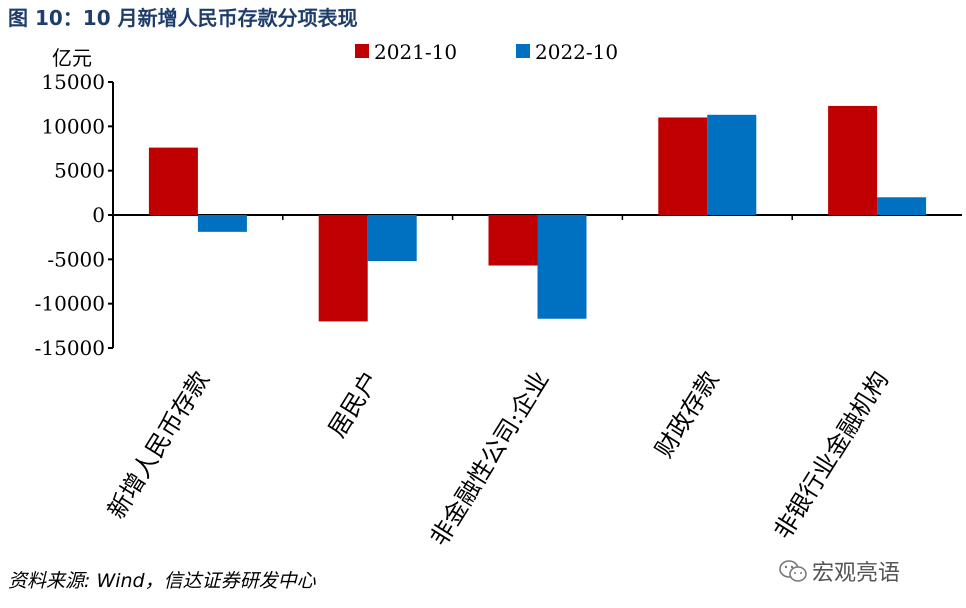 Image resolution: width=966 pixels, height=608 pixels. Describe the element at coordinates (490, 458) in the screenshot. I see `x-category-label: 非金融性公司:企业` at that location.